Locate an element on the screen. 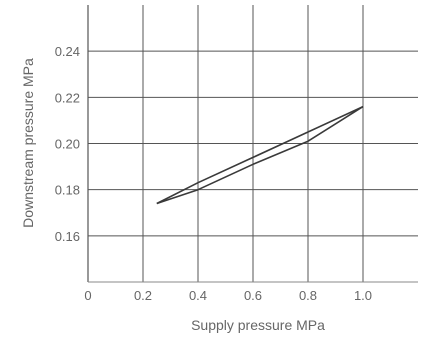 The width and height of the screenshot is (433, 352). y-tick-label: 0.18 is located at coordinates (67, 190).